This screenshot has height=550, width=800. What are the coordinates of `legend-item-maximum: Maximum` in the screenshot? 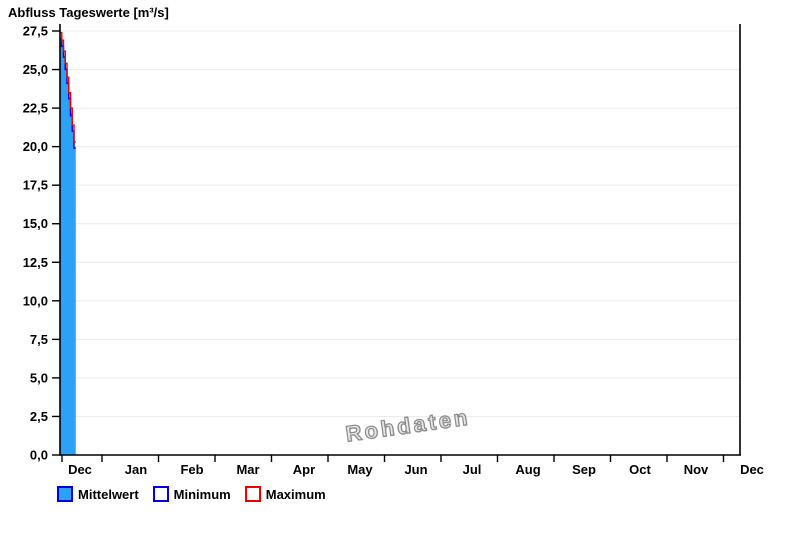 It's located at (285, 494).